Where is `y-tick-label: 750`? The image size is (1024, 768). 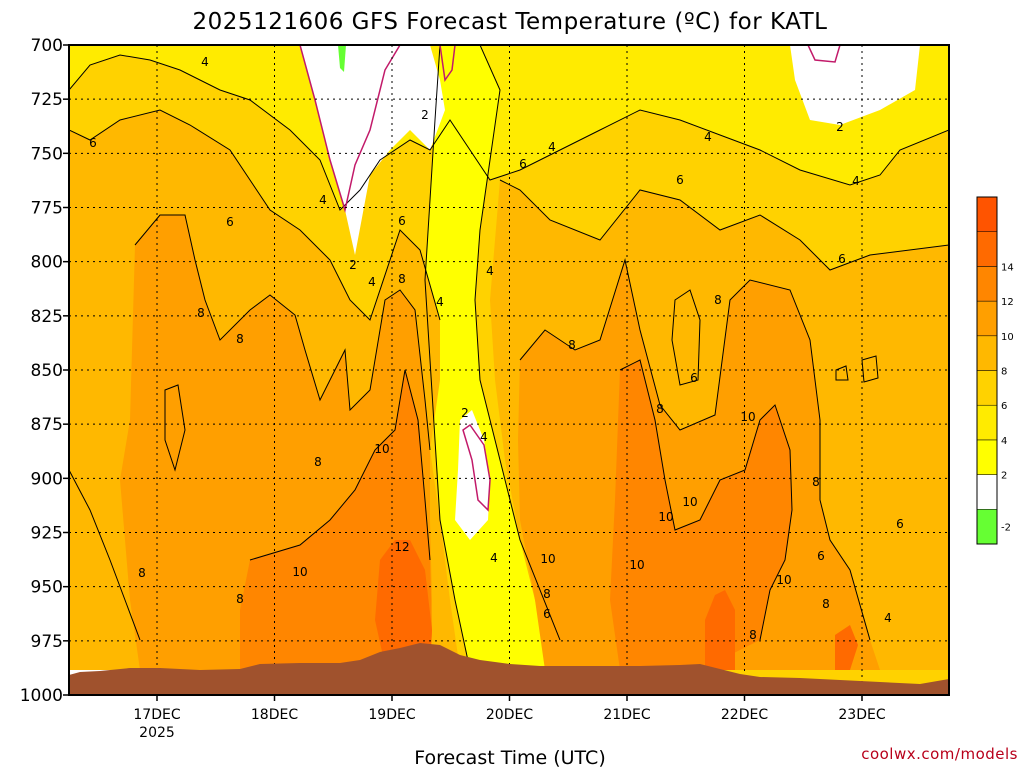
y-tick-label: 750 is located at coordinates (47, 154).